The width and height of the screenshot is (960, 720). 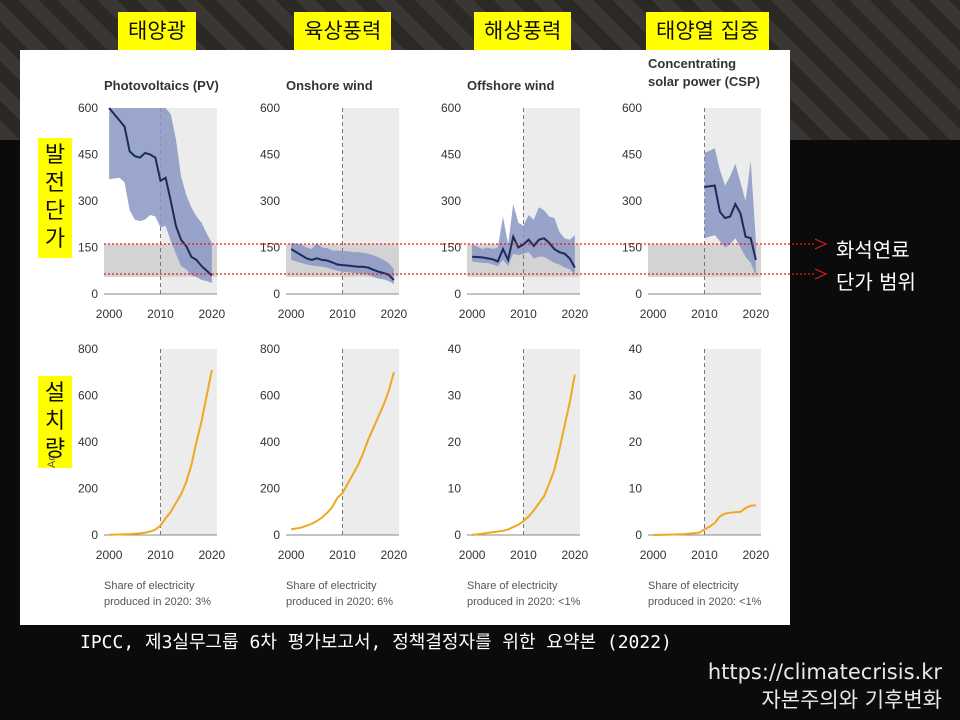 What do you see at coordinates (55, 198) in the screenshot?
I see `label-generation-cost: 발 전 단 가` at bounding box center [55, 198].